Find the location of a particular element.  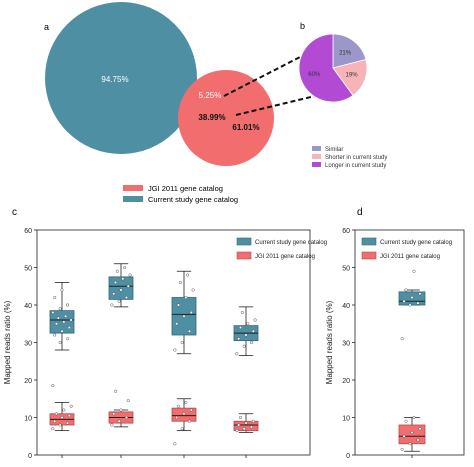

legend-label-jgi-2011: JGI 2011 gene catalog is located at coordinates (185, 188).